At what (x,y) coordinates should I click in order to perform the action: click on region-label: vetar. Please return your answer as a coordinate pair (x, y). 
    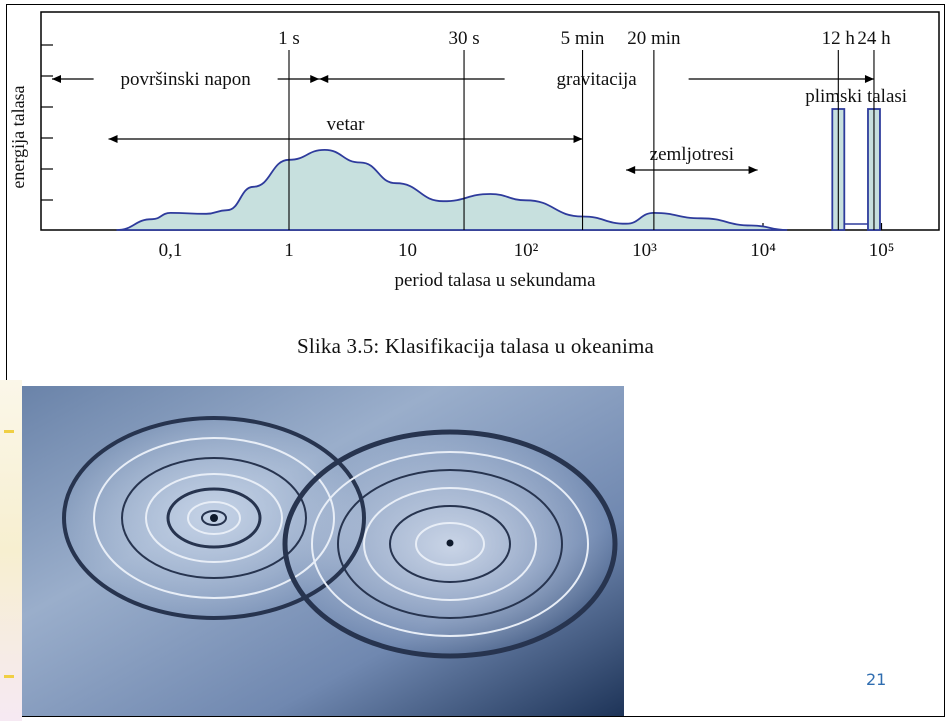
    Looking at the image, I should click on (346, 124).